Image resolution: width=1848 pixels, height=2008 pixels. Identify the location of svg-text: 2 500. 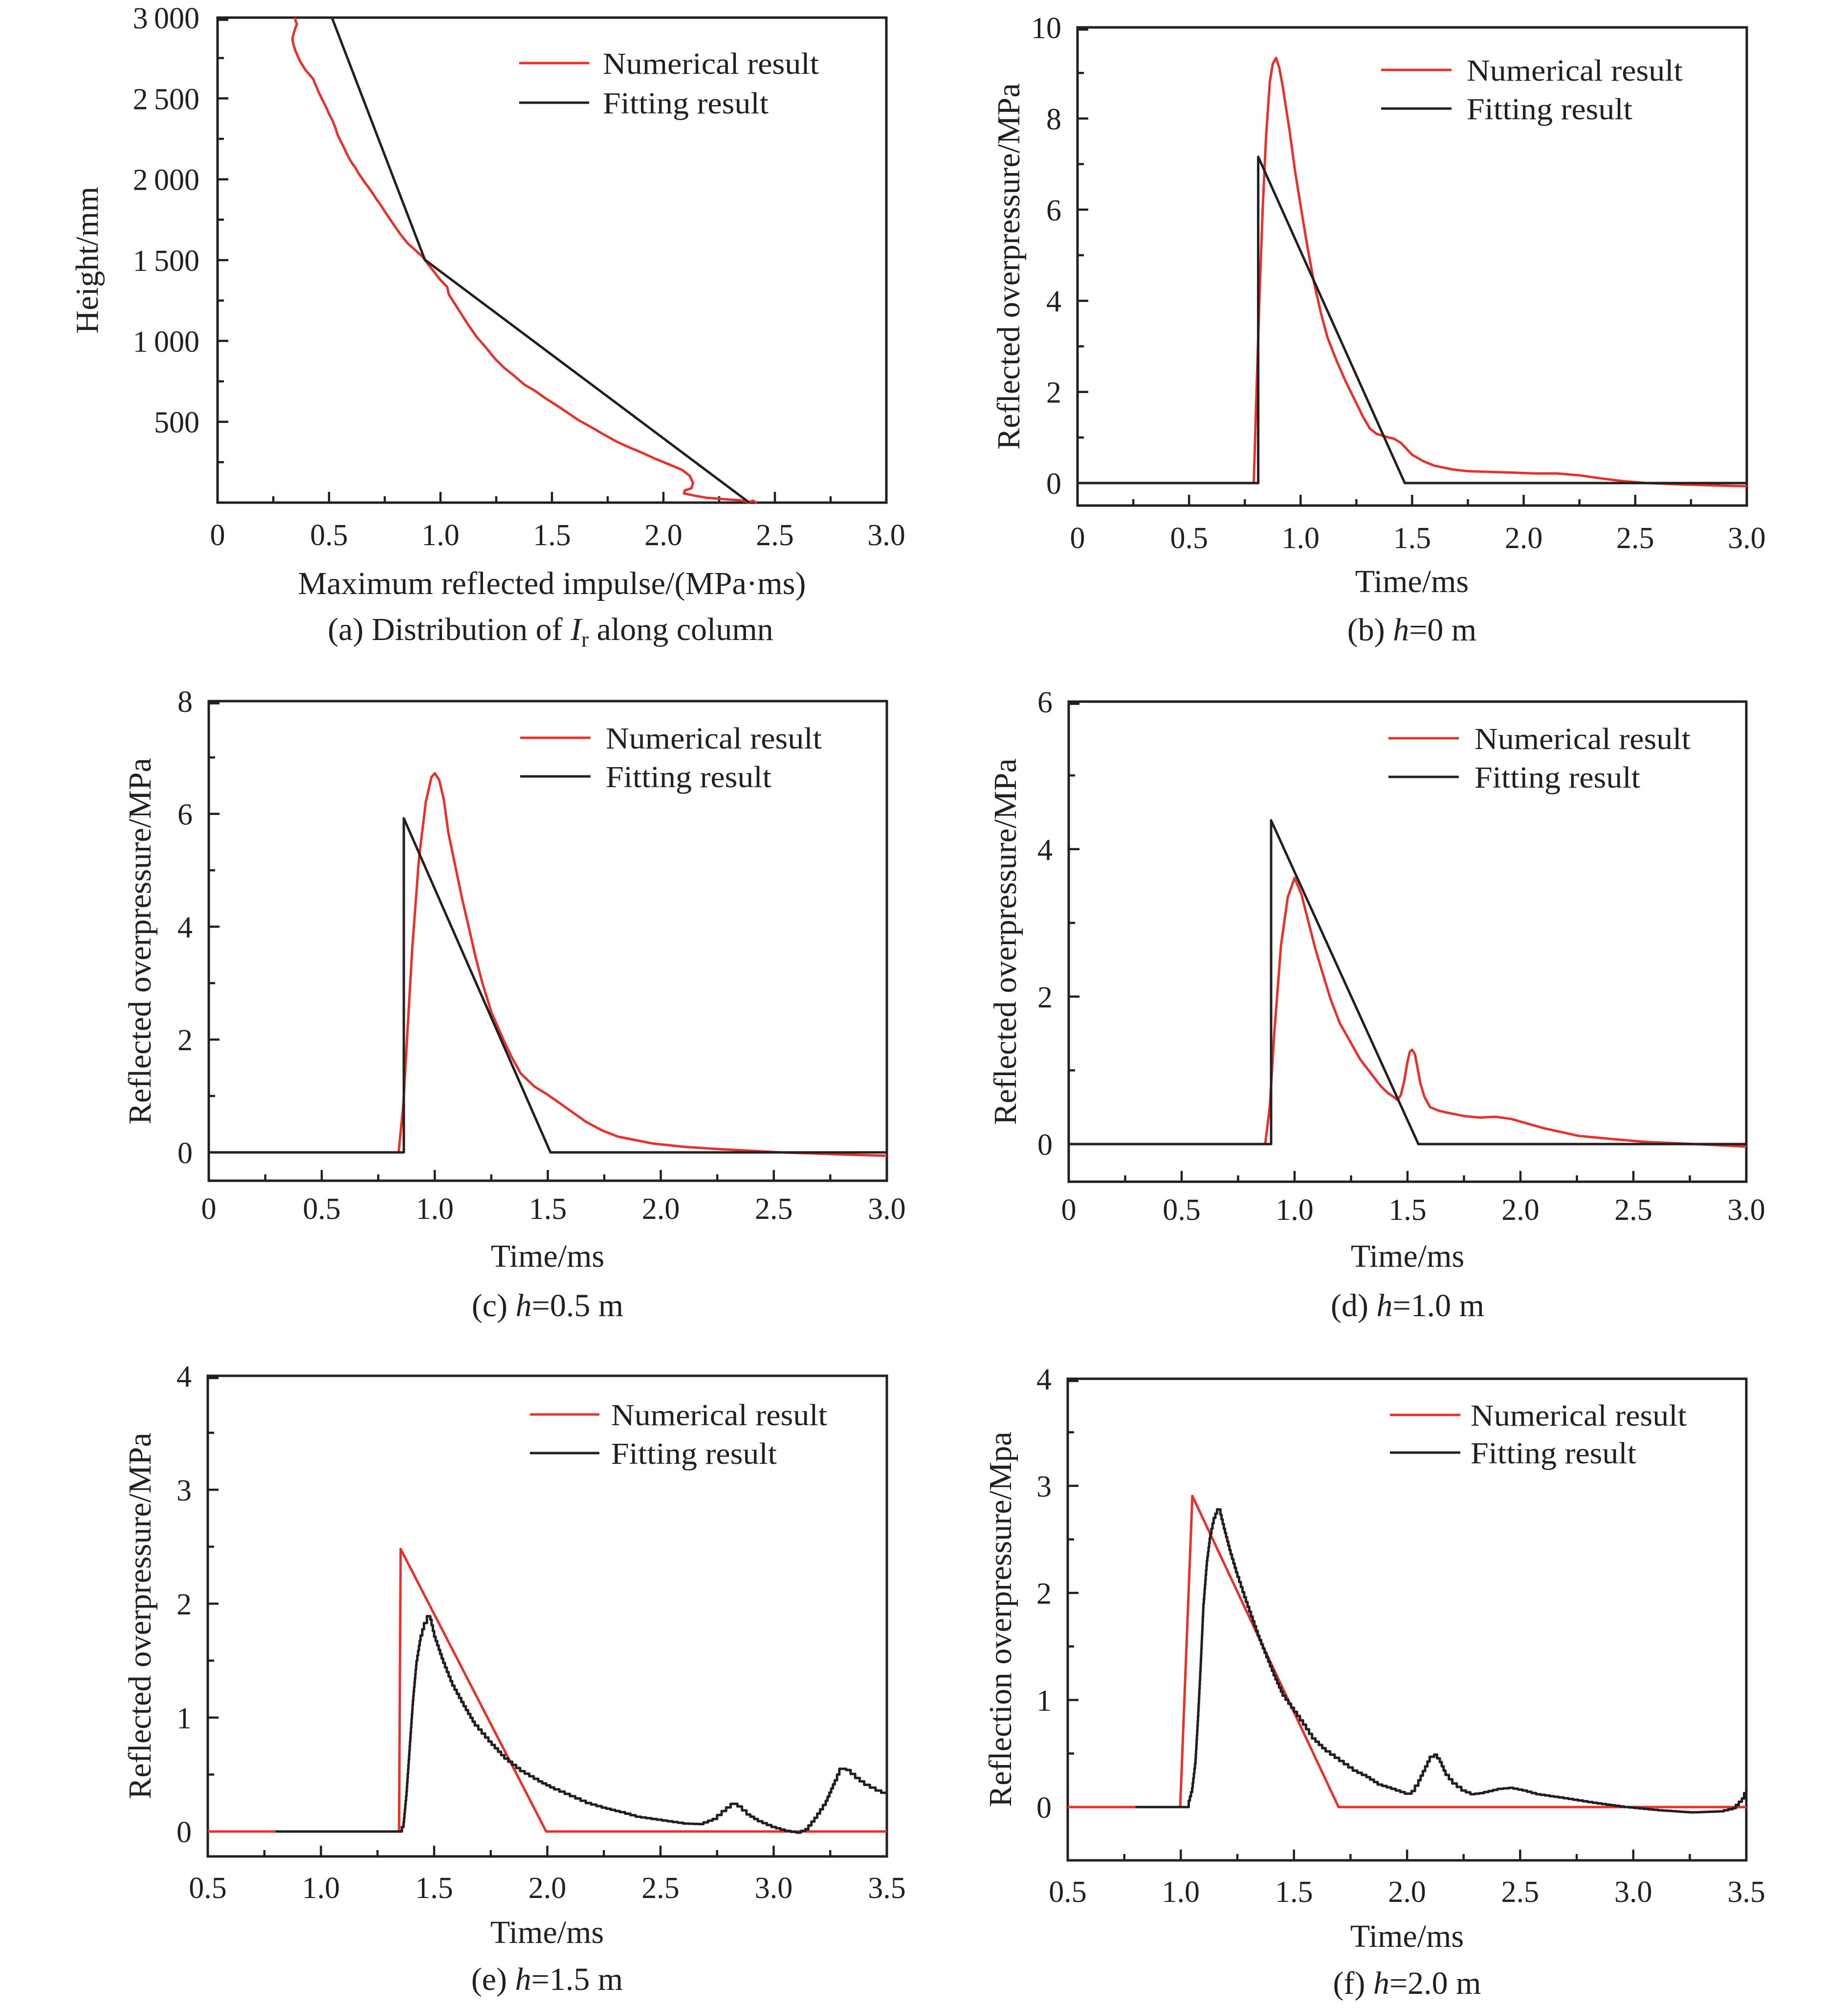
(166, 100).